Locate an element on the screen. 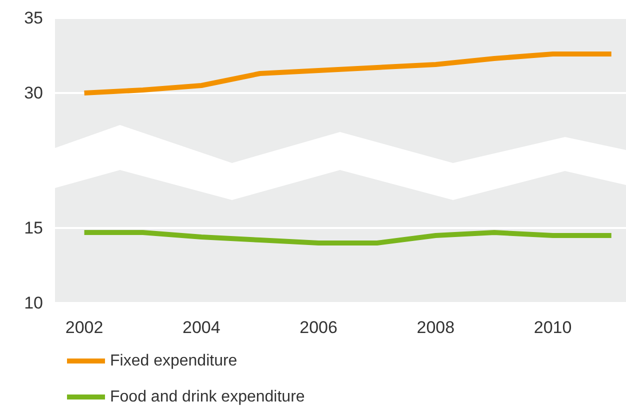 Image resolution: width=626 pixels, height=411 pixels. legend-label: Fixed expenditure is located at coordinates (174, 361).